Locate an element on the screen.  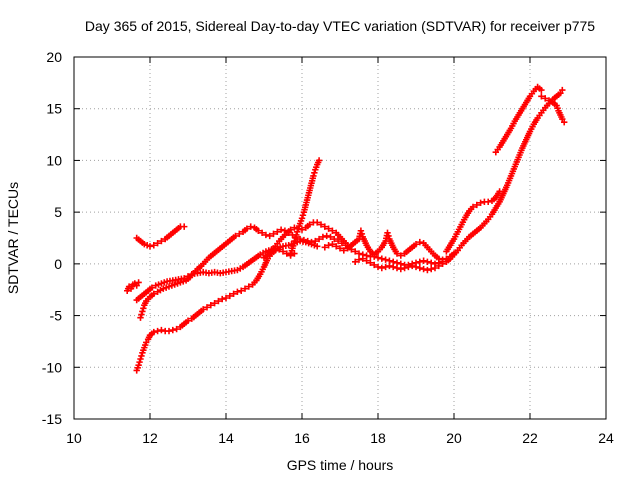
y-tick-label: 5 is located at coordinates (58, 212).